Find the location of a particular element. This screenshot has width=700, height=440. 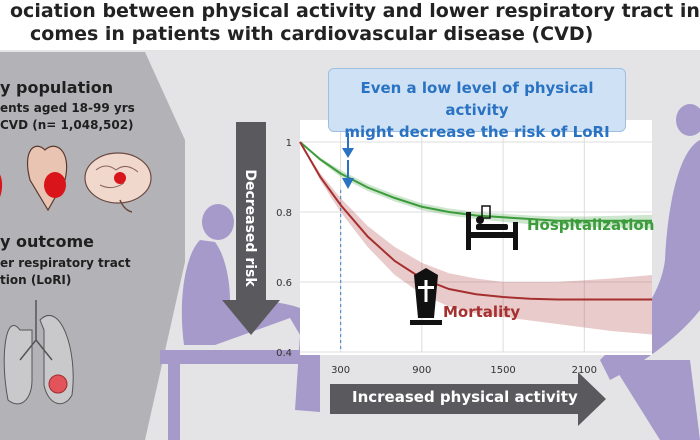

increased-activity-arrow is located at coordinates (468, 399).